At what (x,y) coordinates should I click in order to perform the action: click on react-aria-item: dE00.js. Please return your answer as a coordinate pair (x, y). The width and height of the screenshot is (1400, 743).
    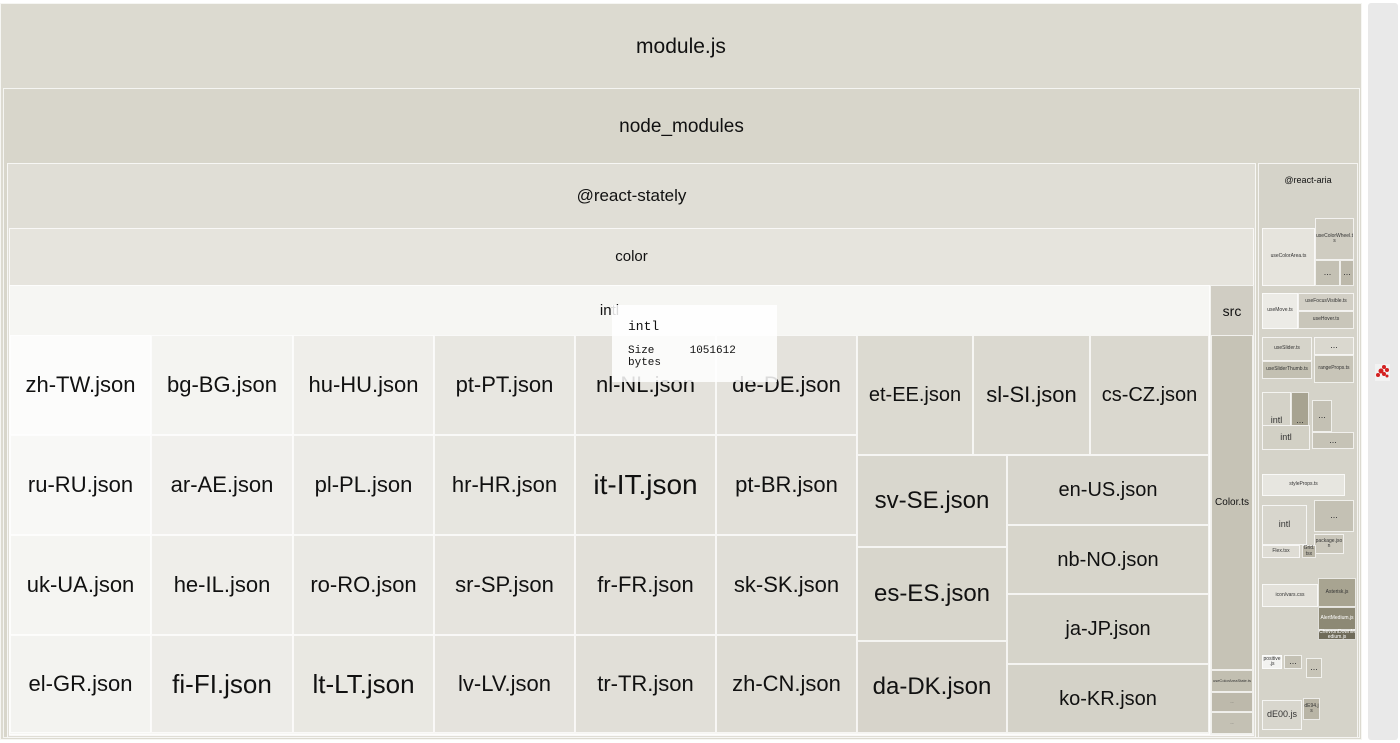
    Looking at the image, I should click on (1282, 715).